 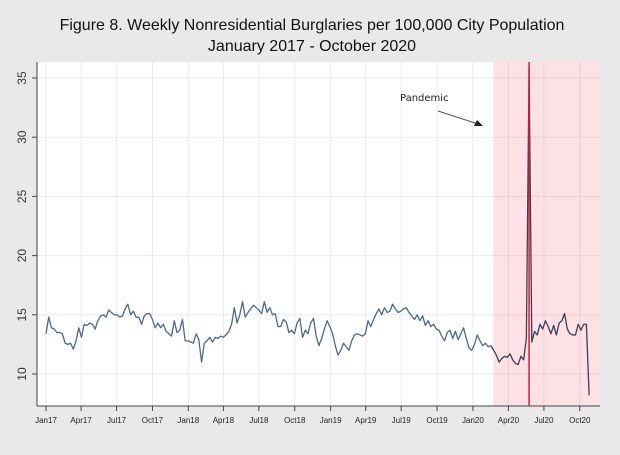 I want to click on x-tick-label: Jul17, so click(x=117, y=420).